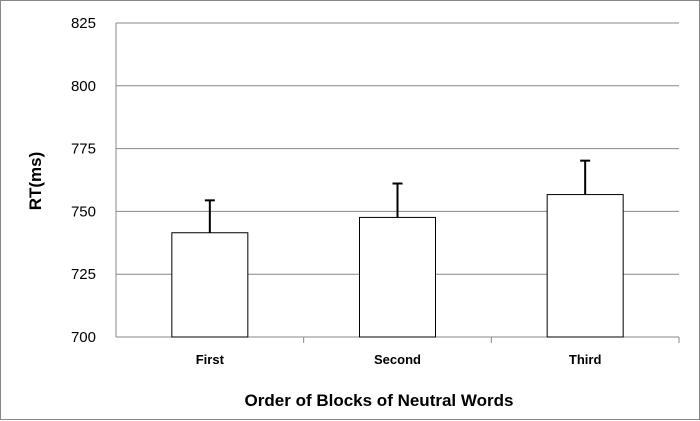 The height and width of the screenshot is (421, 700). I want to click on y-axis-label: RT(ms), so click(35, 181).